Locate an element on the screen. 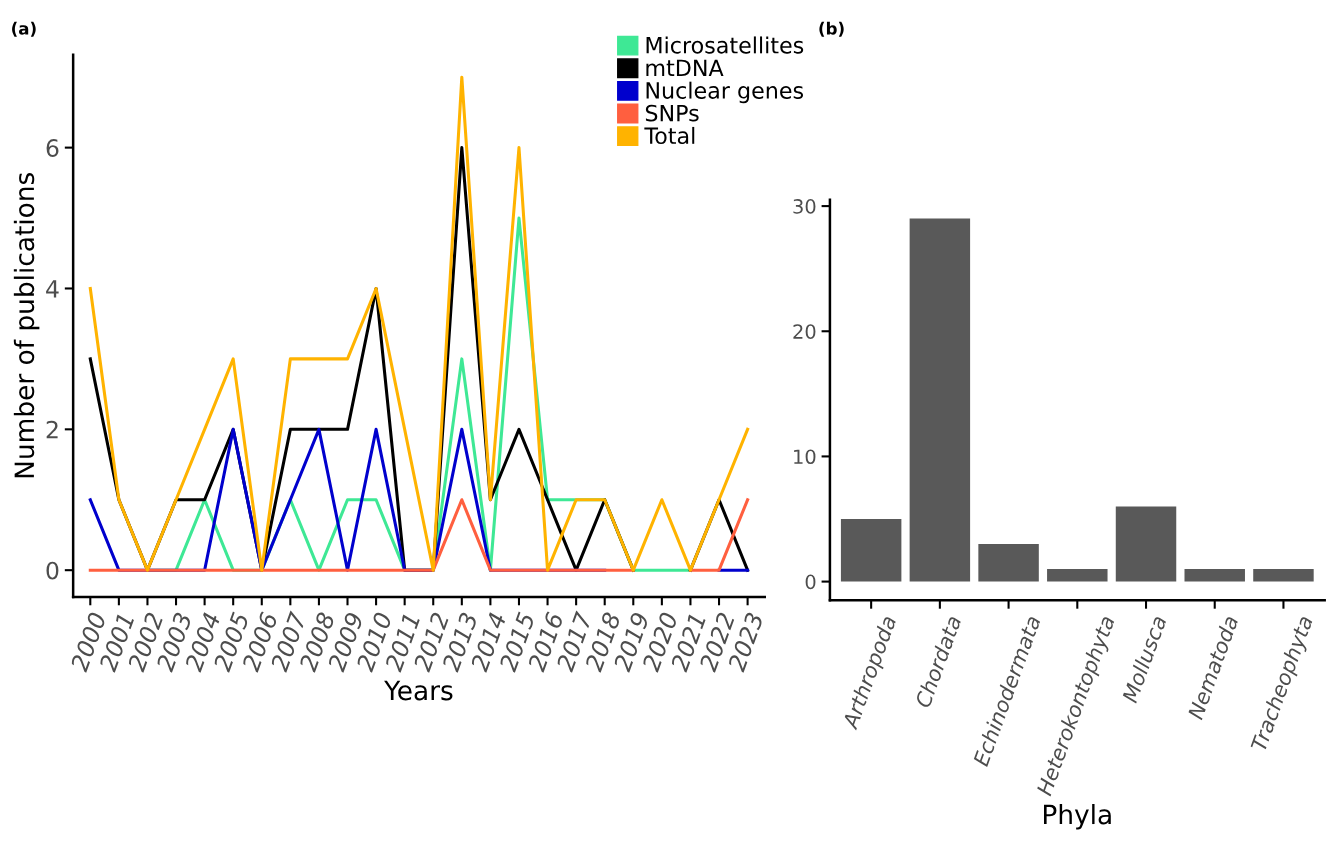  y-tick-label: 20 is located at coordinates (804, 331).